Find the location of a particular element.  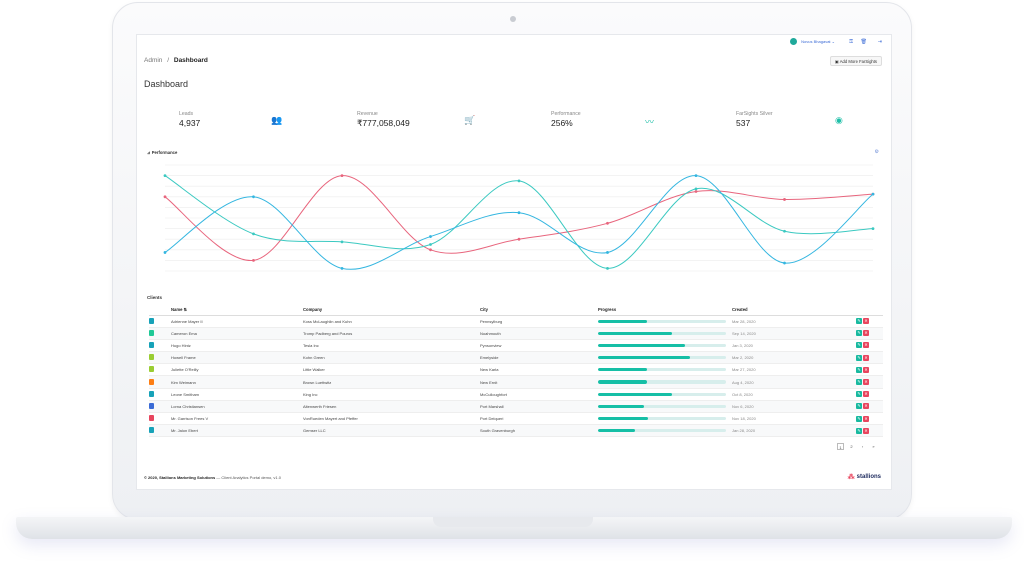

trash-icon: 🗑 is located at coordinates (863, 42).